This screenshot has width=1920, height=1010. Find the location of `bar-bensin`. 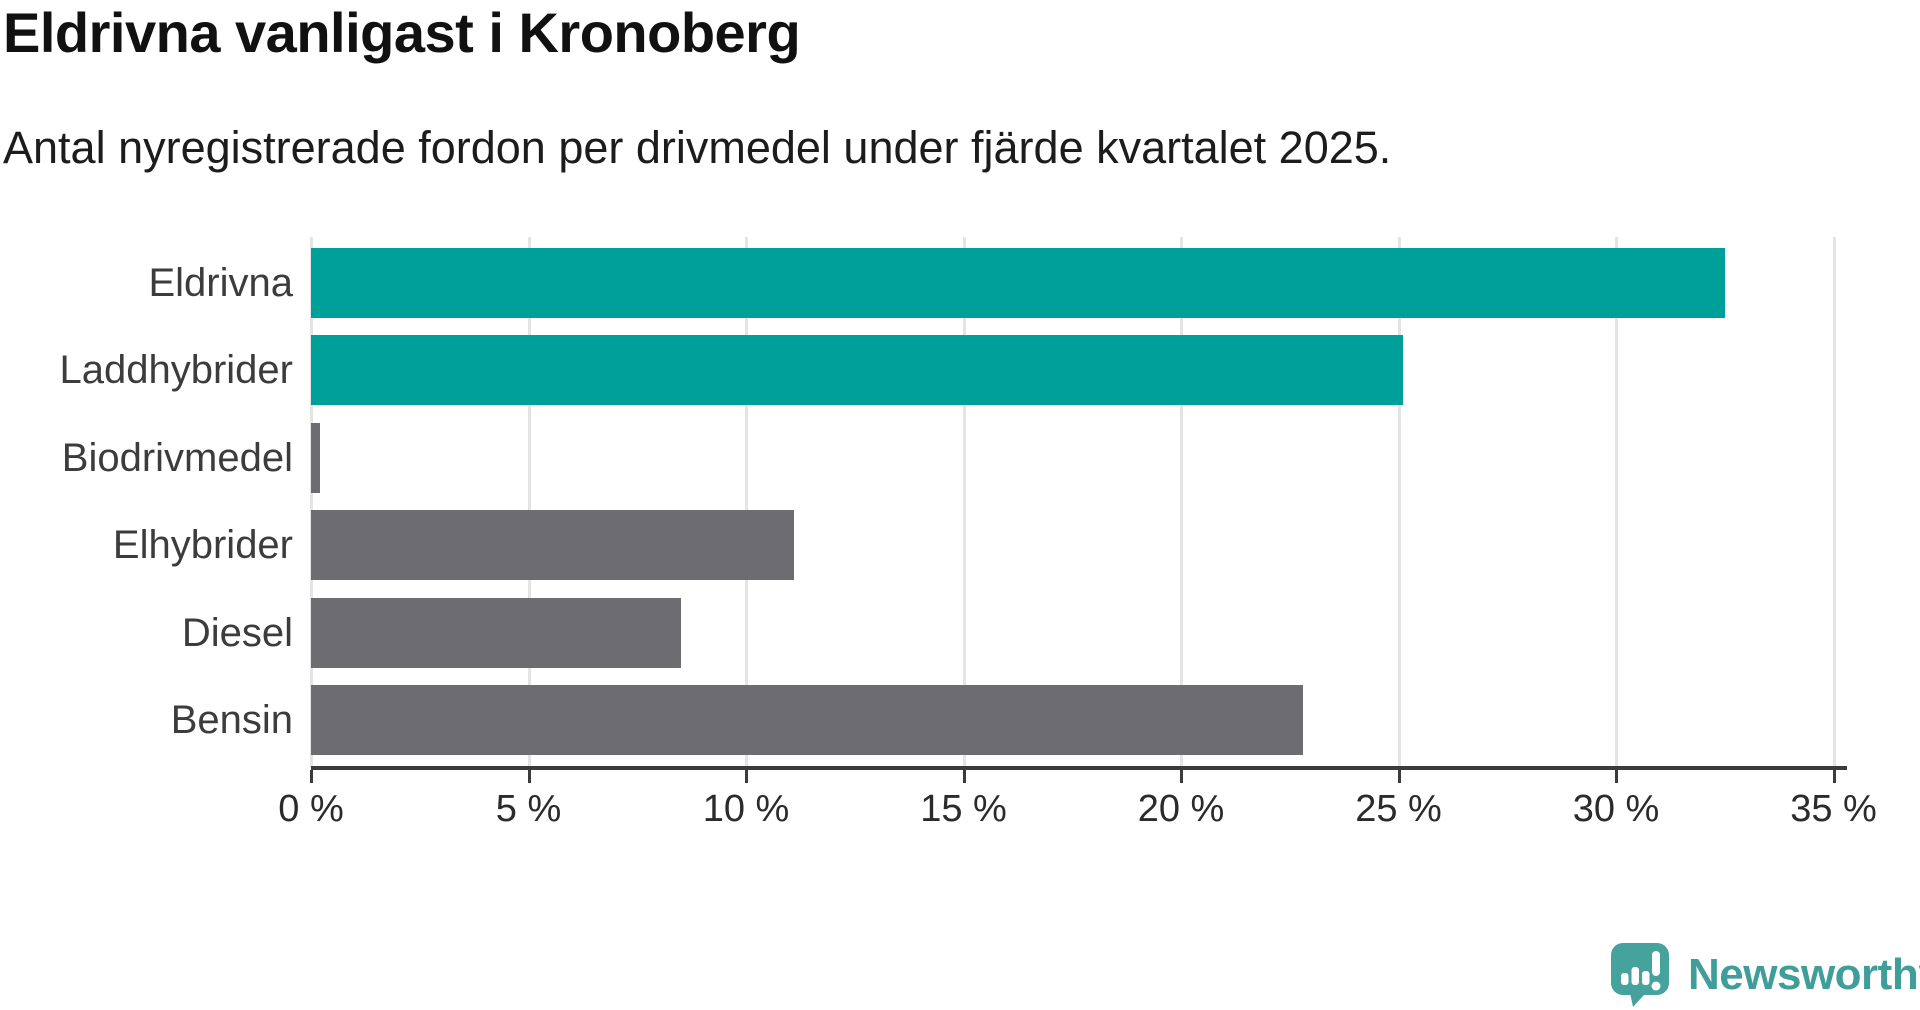

bar-bensin is located at coordinates (807, 720).